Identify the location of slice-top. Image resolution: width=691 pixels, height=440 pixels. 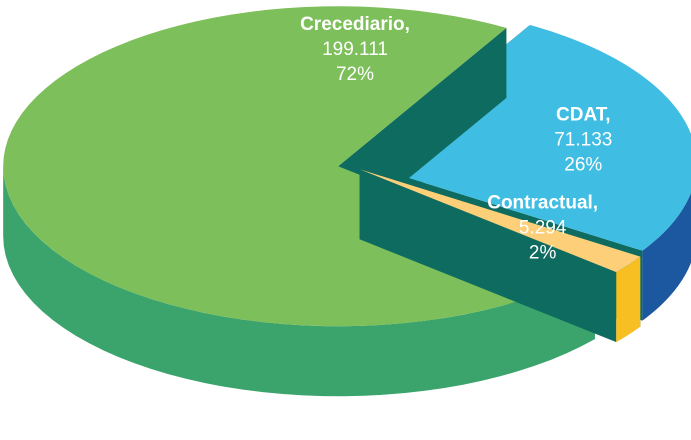
(500, 221).